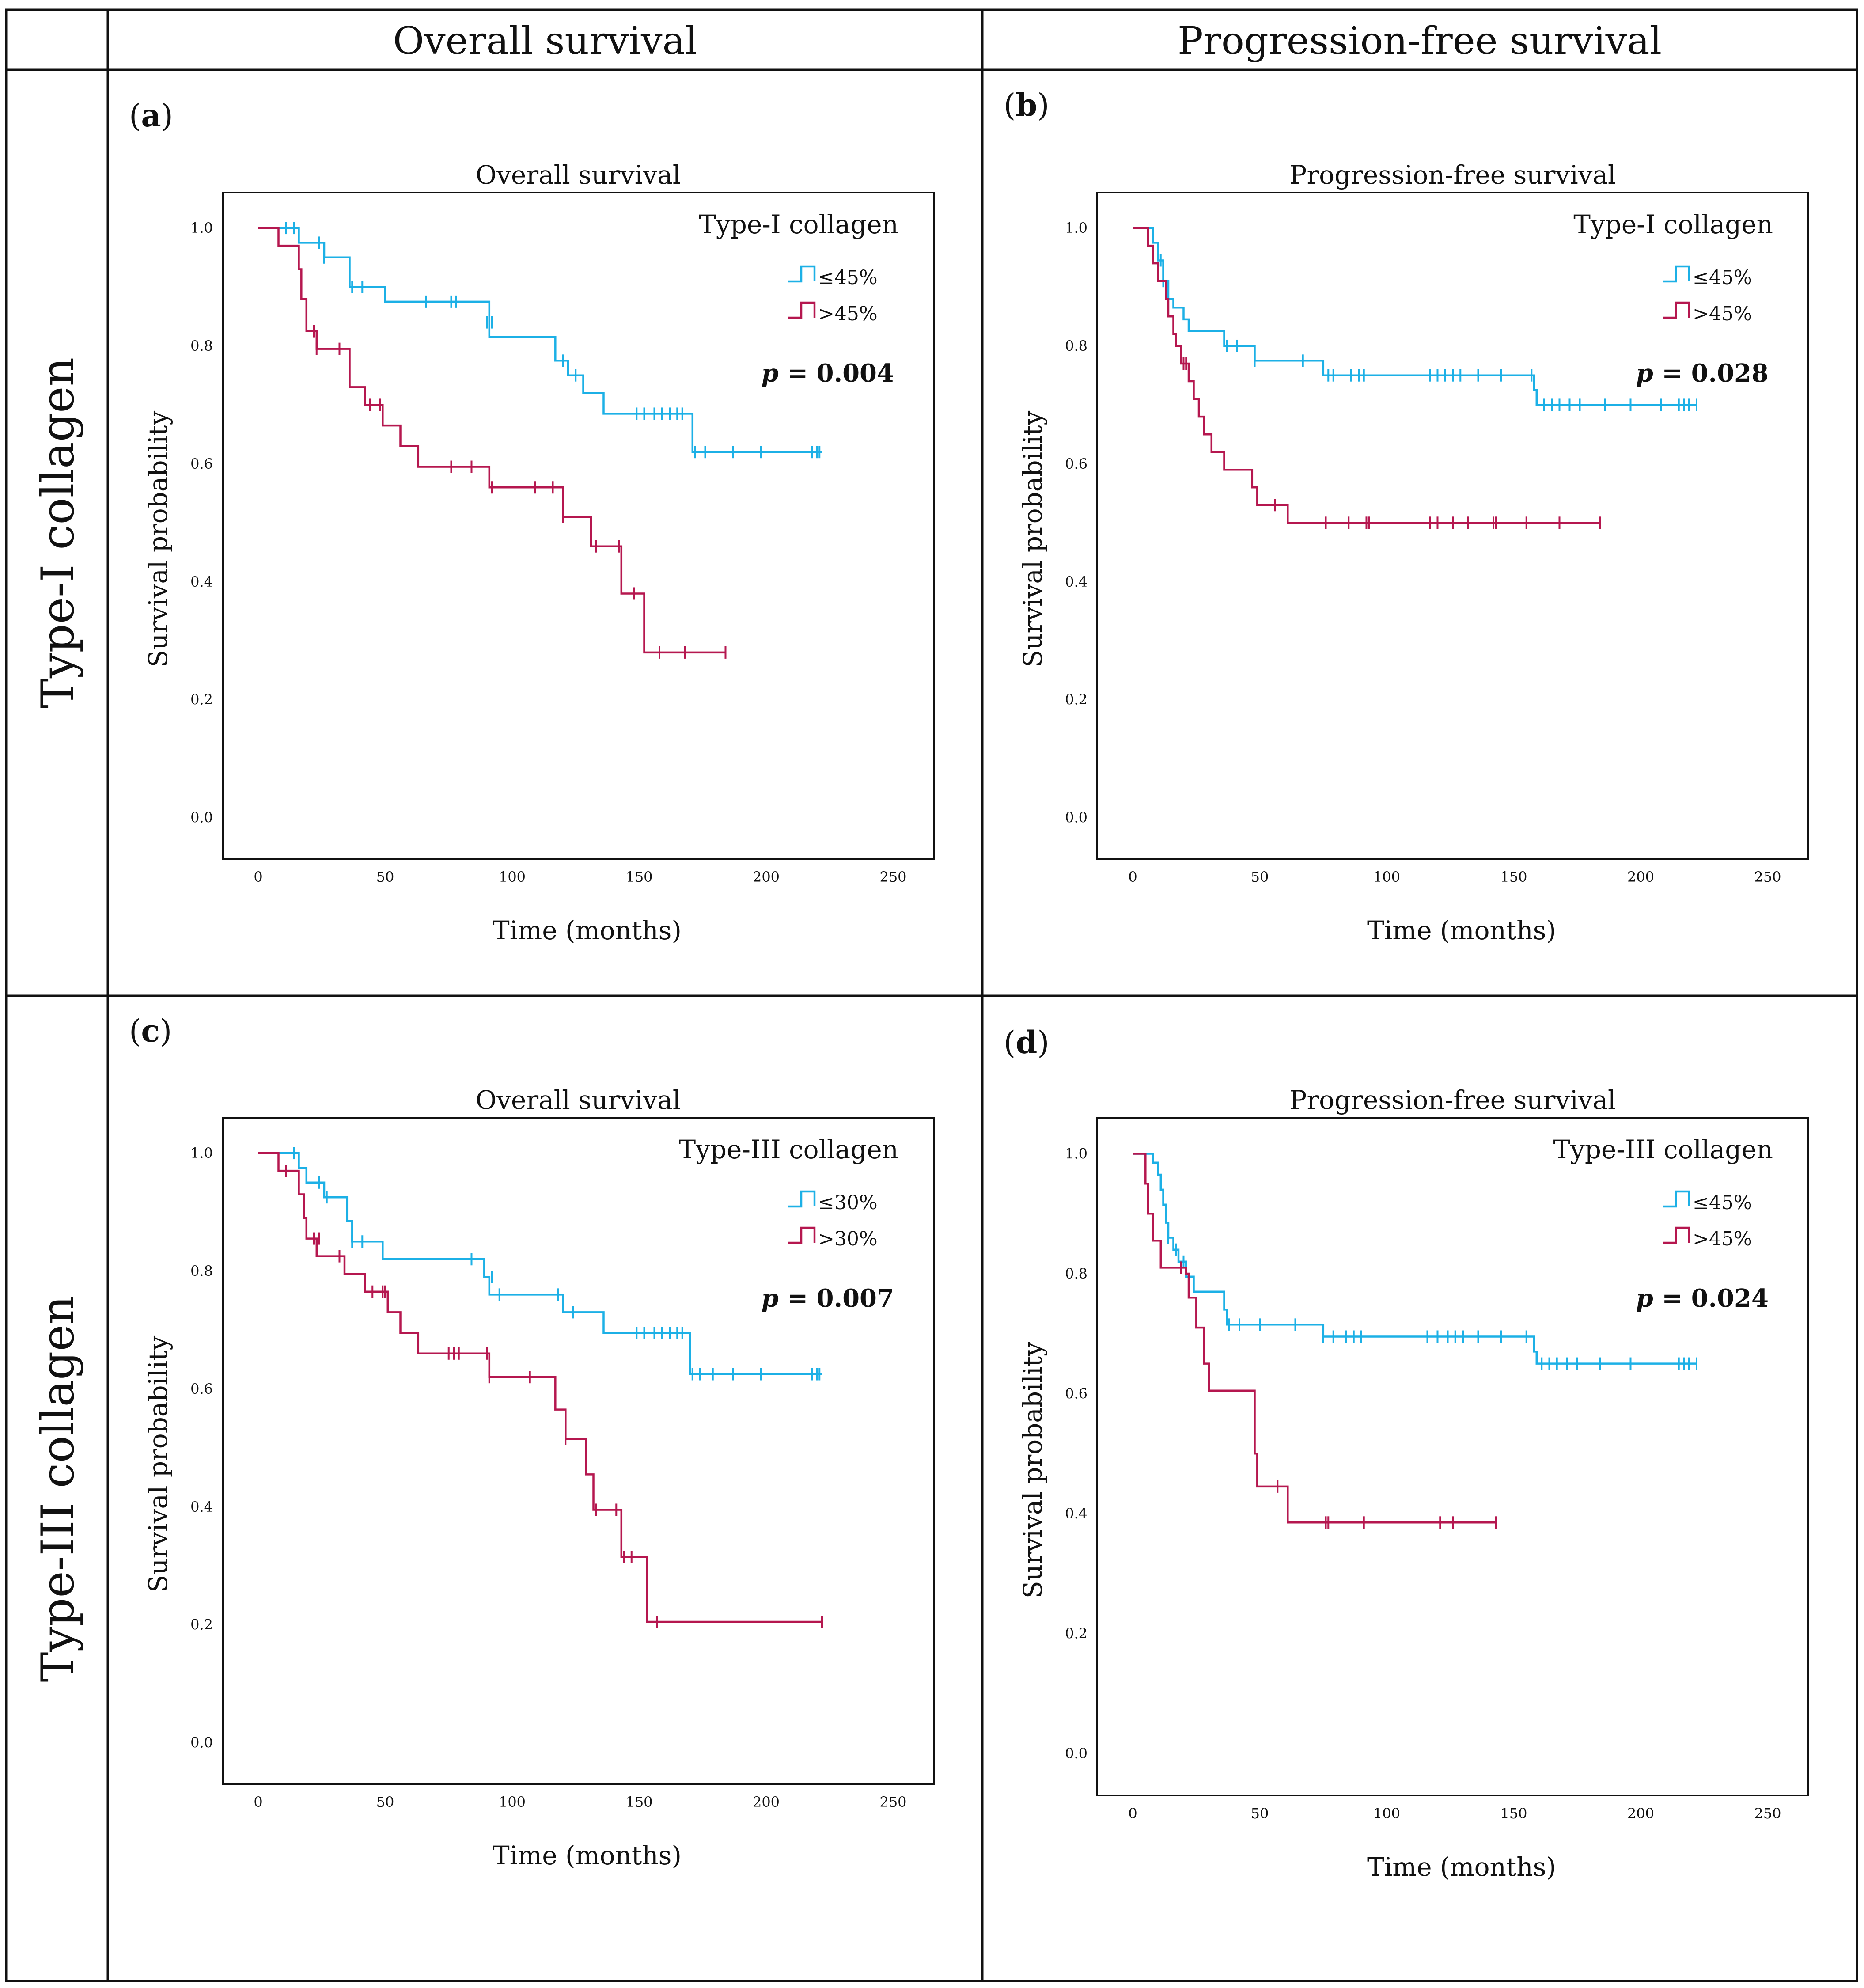 Image resolution: width=1864 pixels, height=1988 pixels. What do you see at coordinates (836, 1298) in the screenshot?
I see `p-value-text: = 0.007` at bounding box center [836, 1298].